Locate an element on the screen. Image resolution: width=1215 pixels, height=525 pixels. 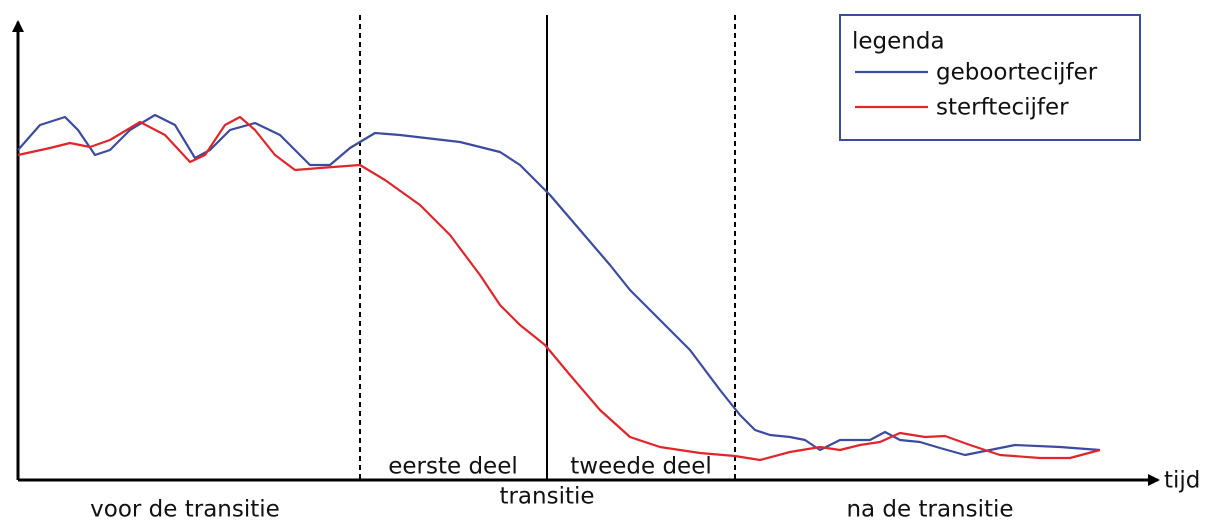
legend-box is located at coordinates (990, 77).